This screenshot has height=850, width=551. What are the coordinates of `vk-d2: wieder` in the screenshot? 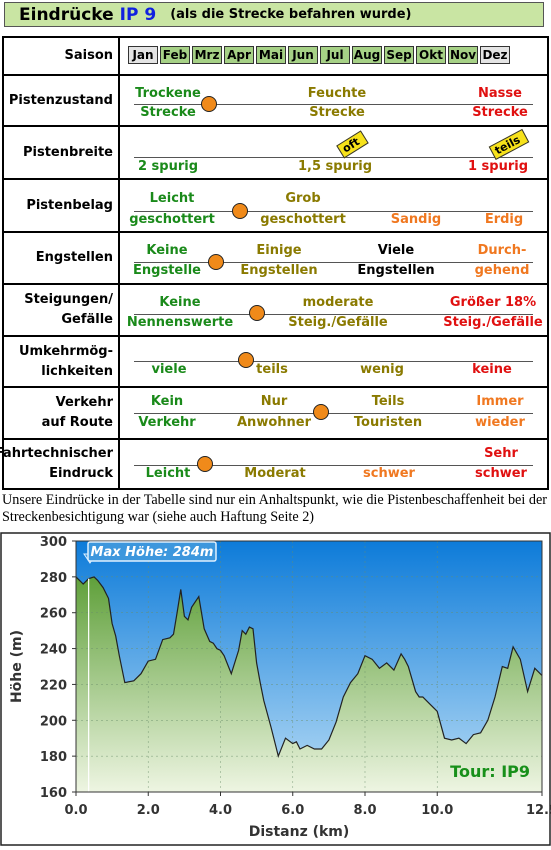 It's located at (500, 422).